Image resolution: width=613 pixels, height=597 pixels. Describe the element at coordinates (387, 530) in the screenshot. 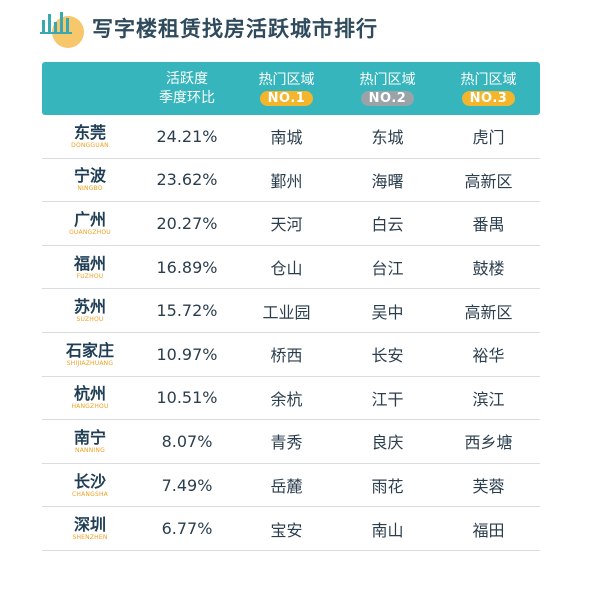

I see `zone2-cell: 南山` at that location.